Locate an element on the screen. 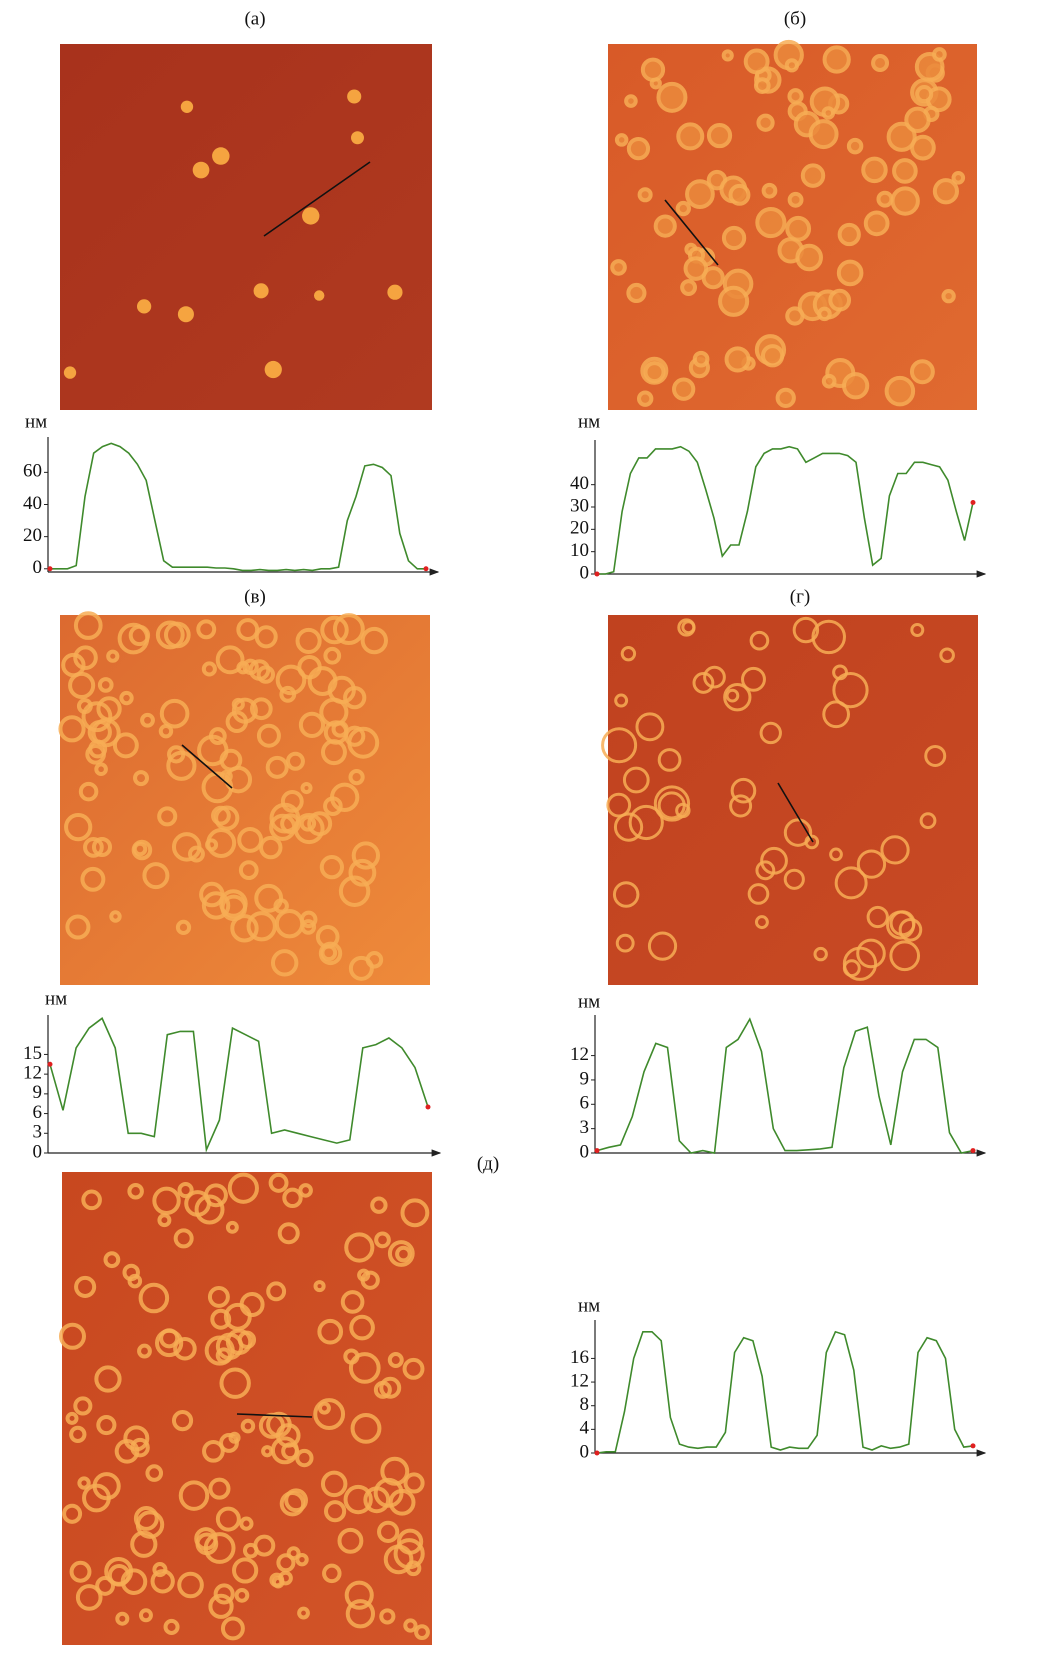 This screenshot has width=1046, height=1662. profile-line is located at coordinates (785, 1085).